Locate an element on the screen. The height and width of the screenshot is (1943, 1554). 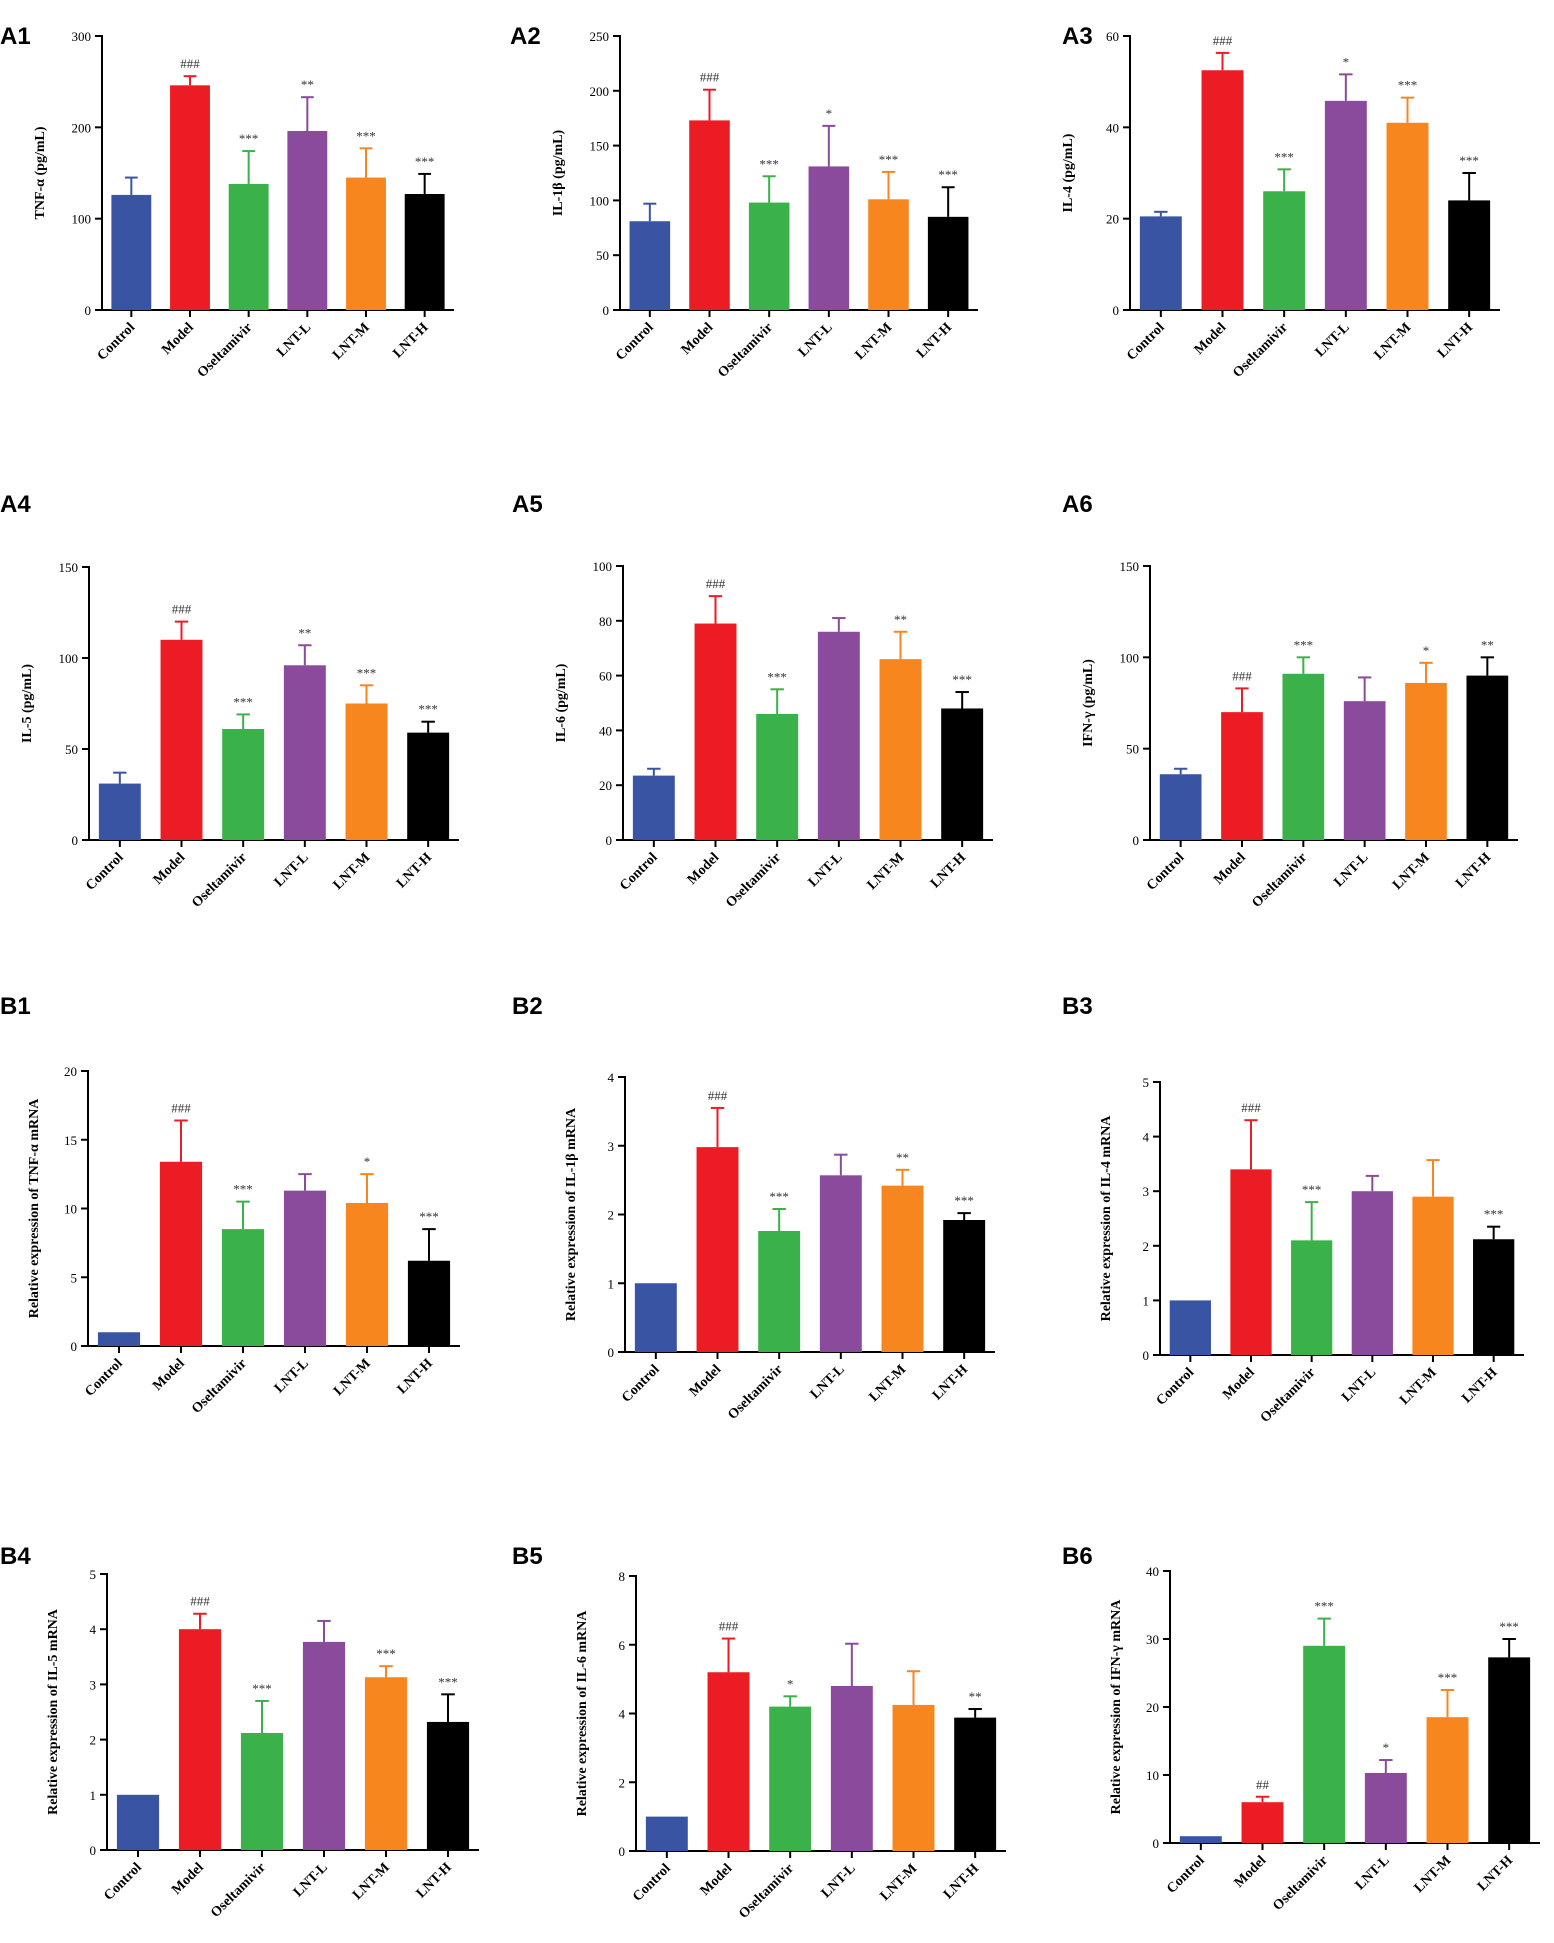
significance-label: ## is located at coordinates (1263, 1784).